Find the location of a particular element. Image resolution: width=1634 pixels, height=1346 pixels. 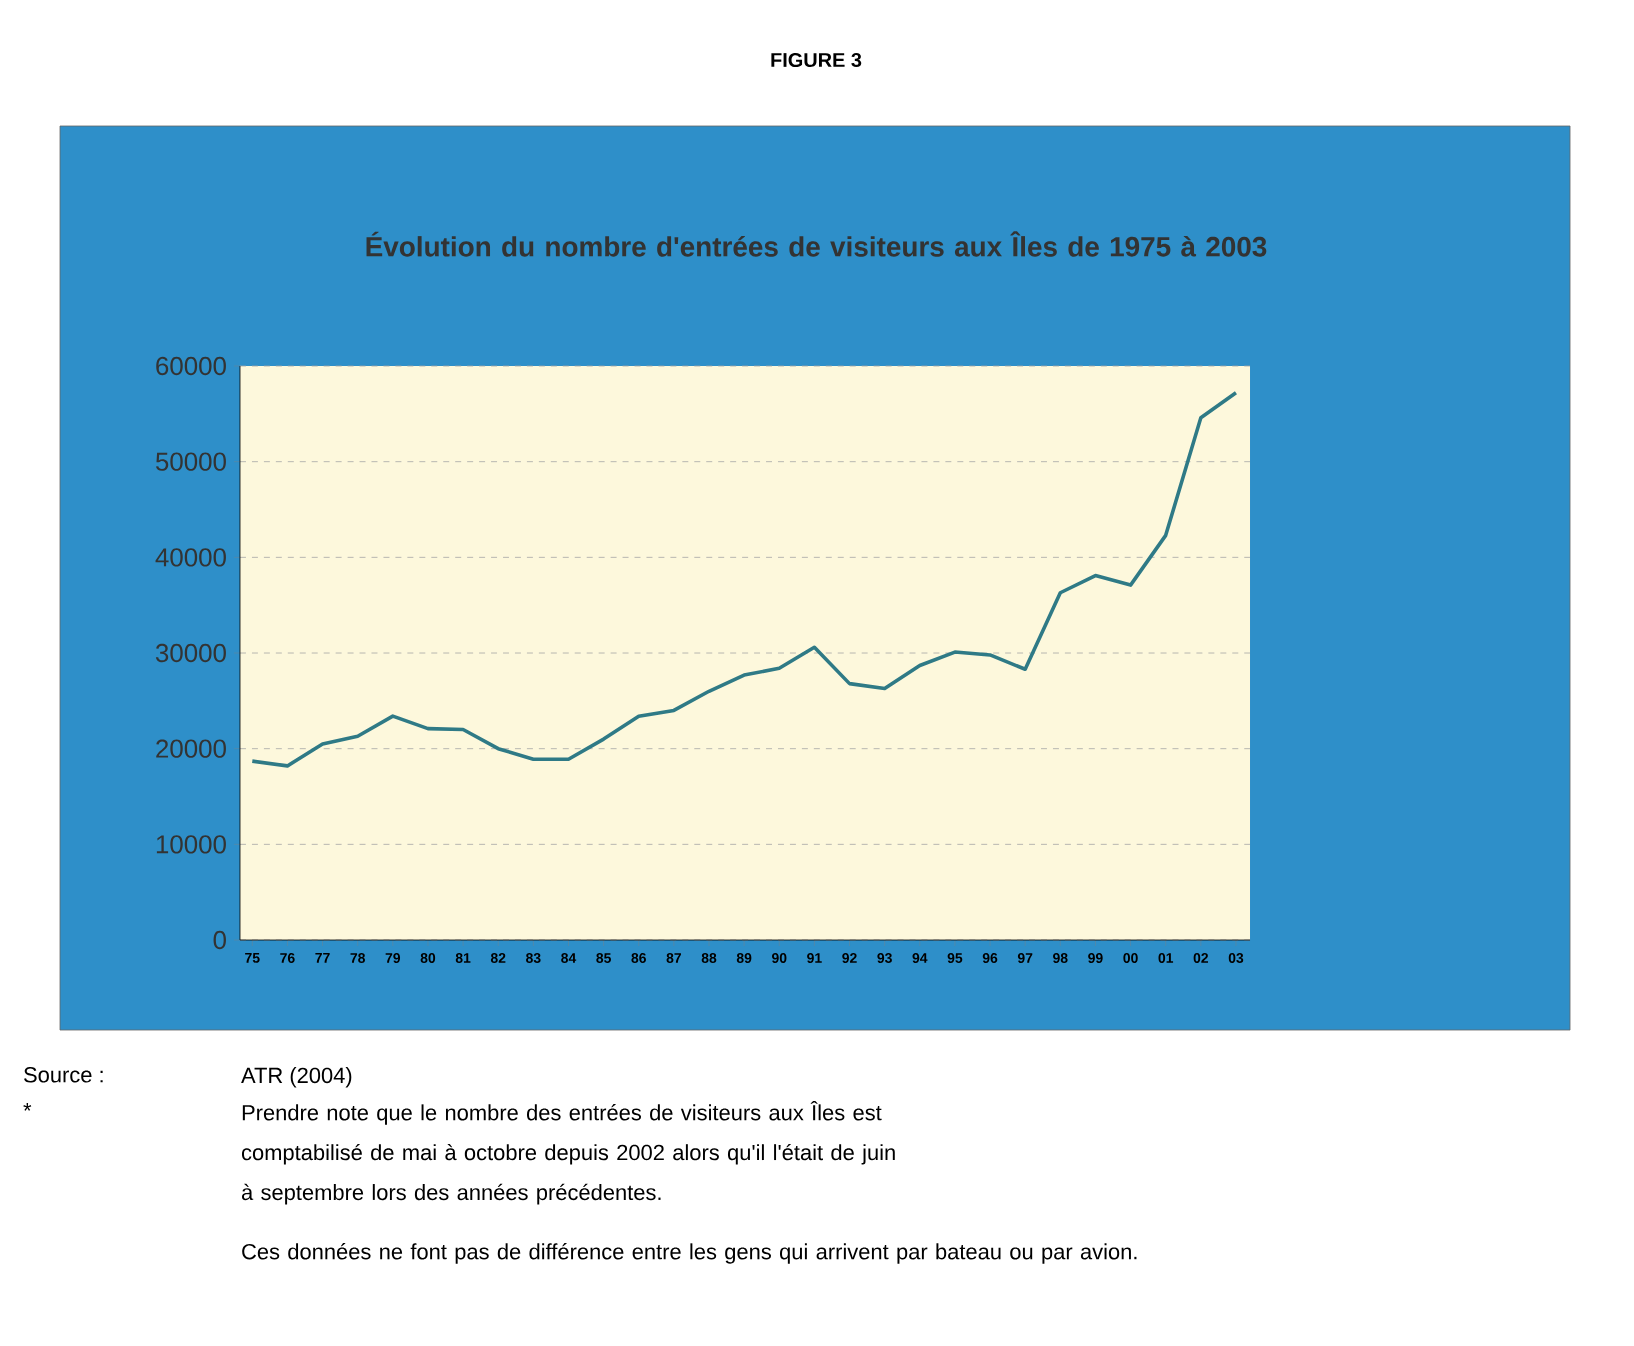

y-tick-label: 20000 is located at coordinates (191, 748).